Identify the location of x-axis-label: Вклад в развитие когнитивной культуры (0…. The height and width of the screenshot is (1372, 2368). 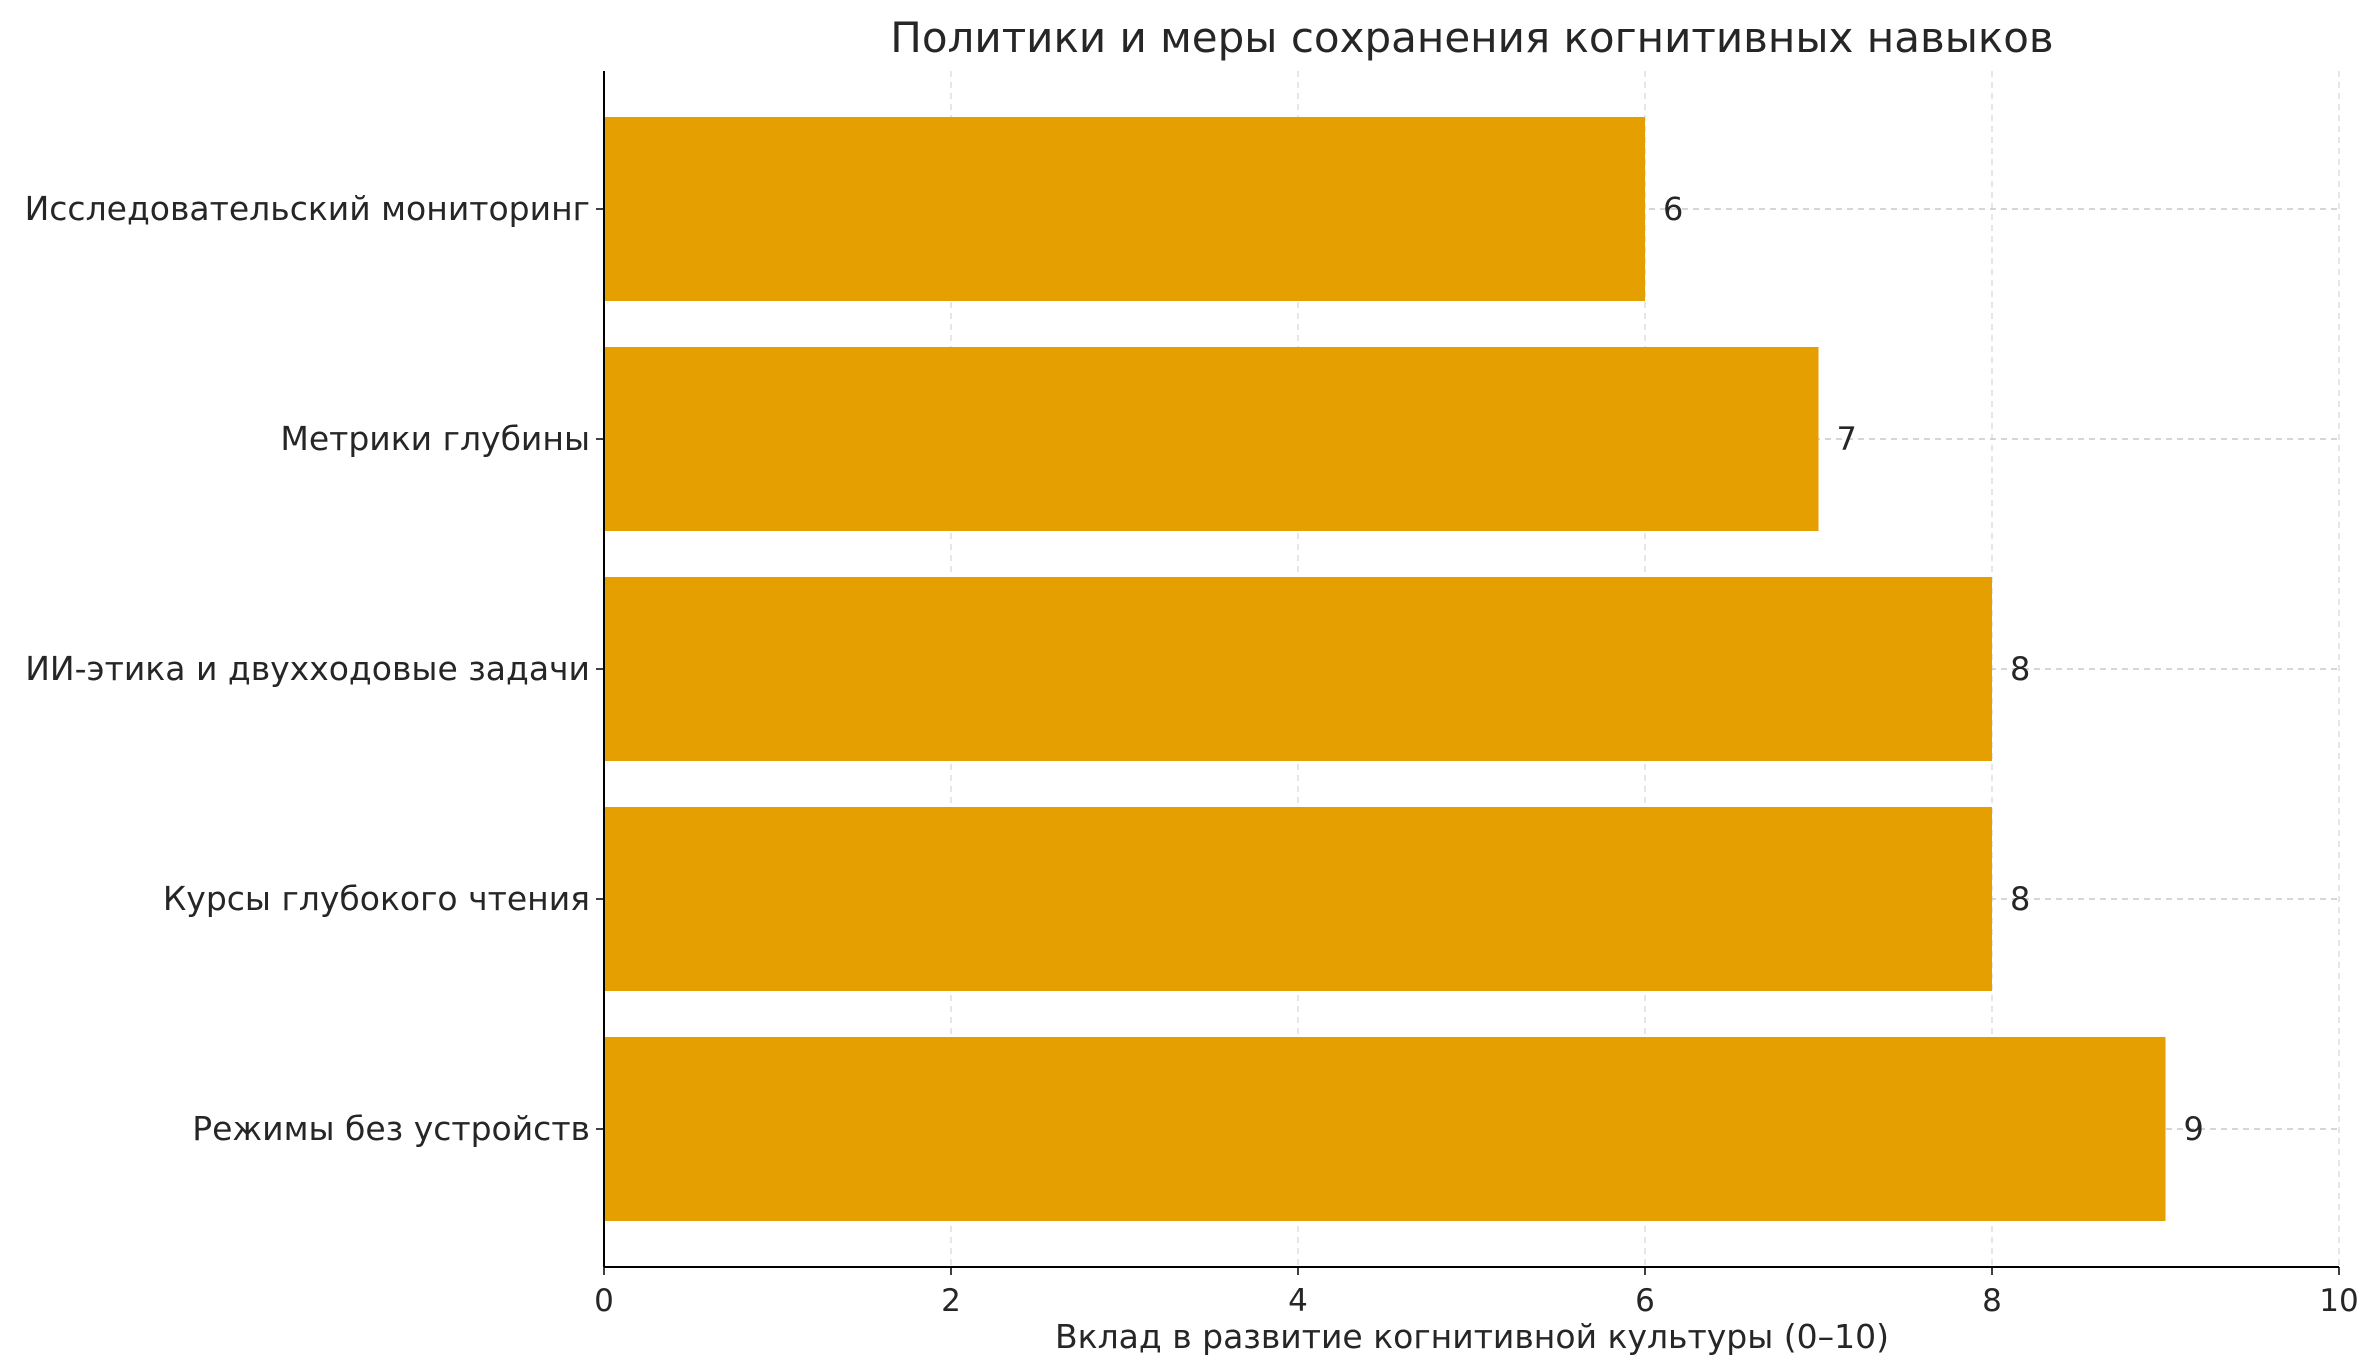
(1472, 1336).